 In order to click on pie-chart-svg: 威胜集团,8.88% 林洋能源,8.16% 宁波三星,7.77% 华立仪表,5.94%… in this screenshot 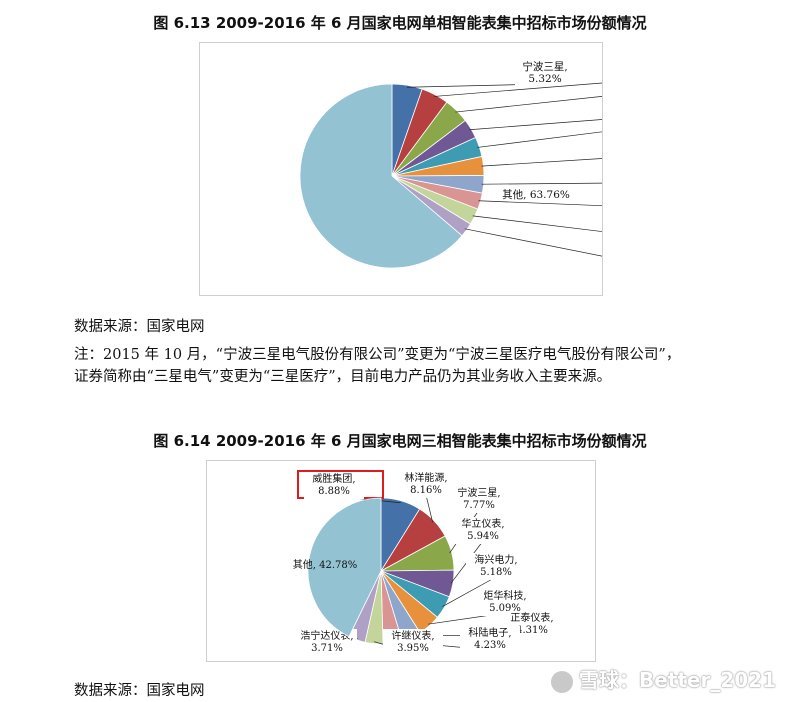, I will do `click(427, 563)`.